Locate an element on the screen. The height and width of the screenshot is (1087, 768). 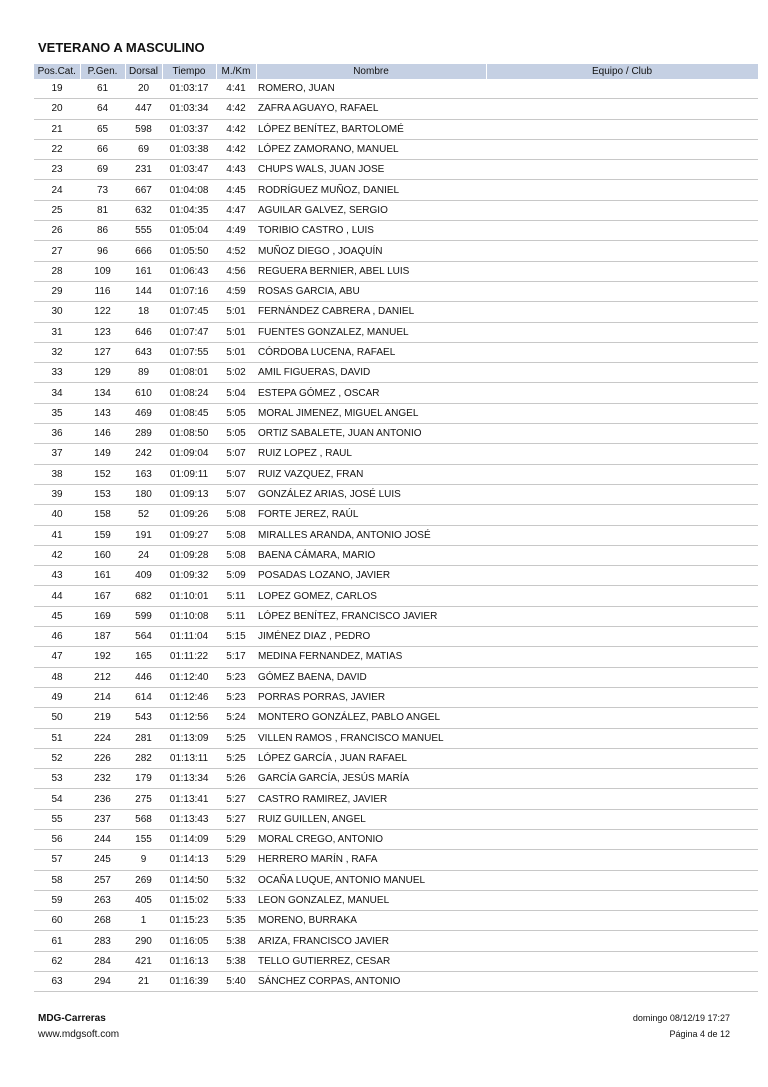
cell-nombre: MUÑOZ DIEGO , JOAQUÍN is located at coordinates (371, 251).